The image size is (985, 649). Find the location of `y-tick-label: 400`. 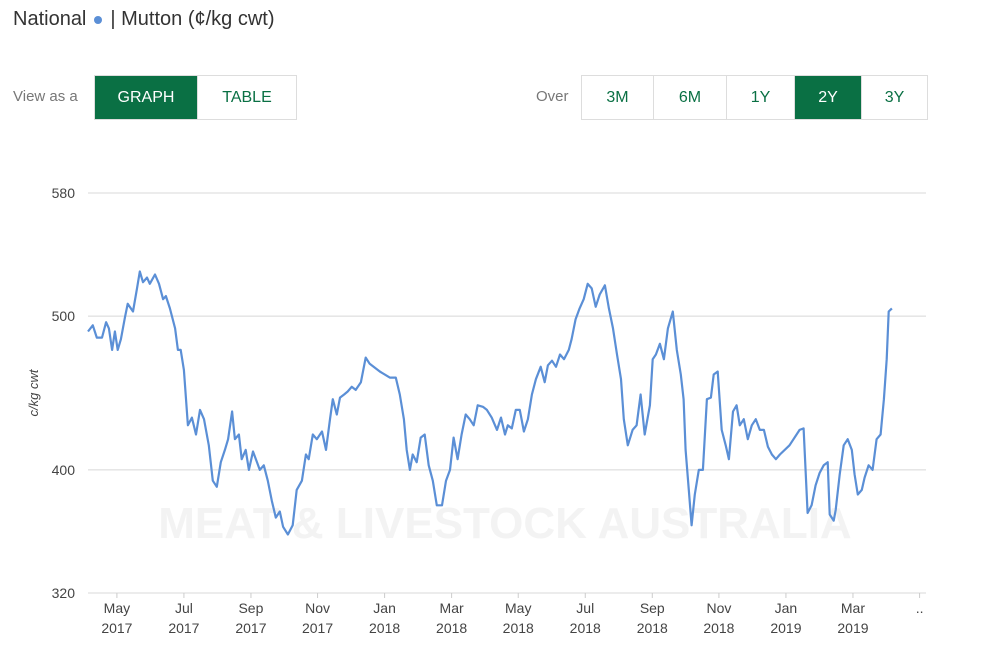

y-tick-label: 400 is located at coordinates (64, 470).